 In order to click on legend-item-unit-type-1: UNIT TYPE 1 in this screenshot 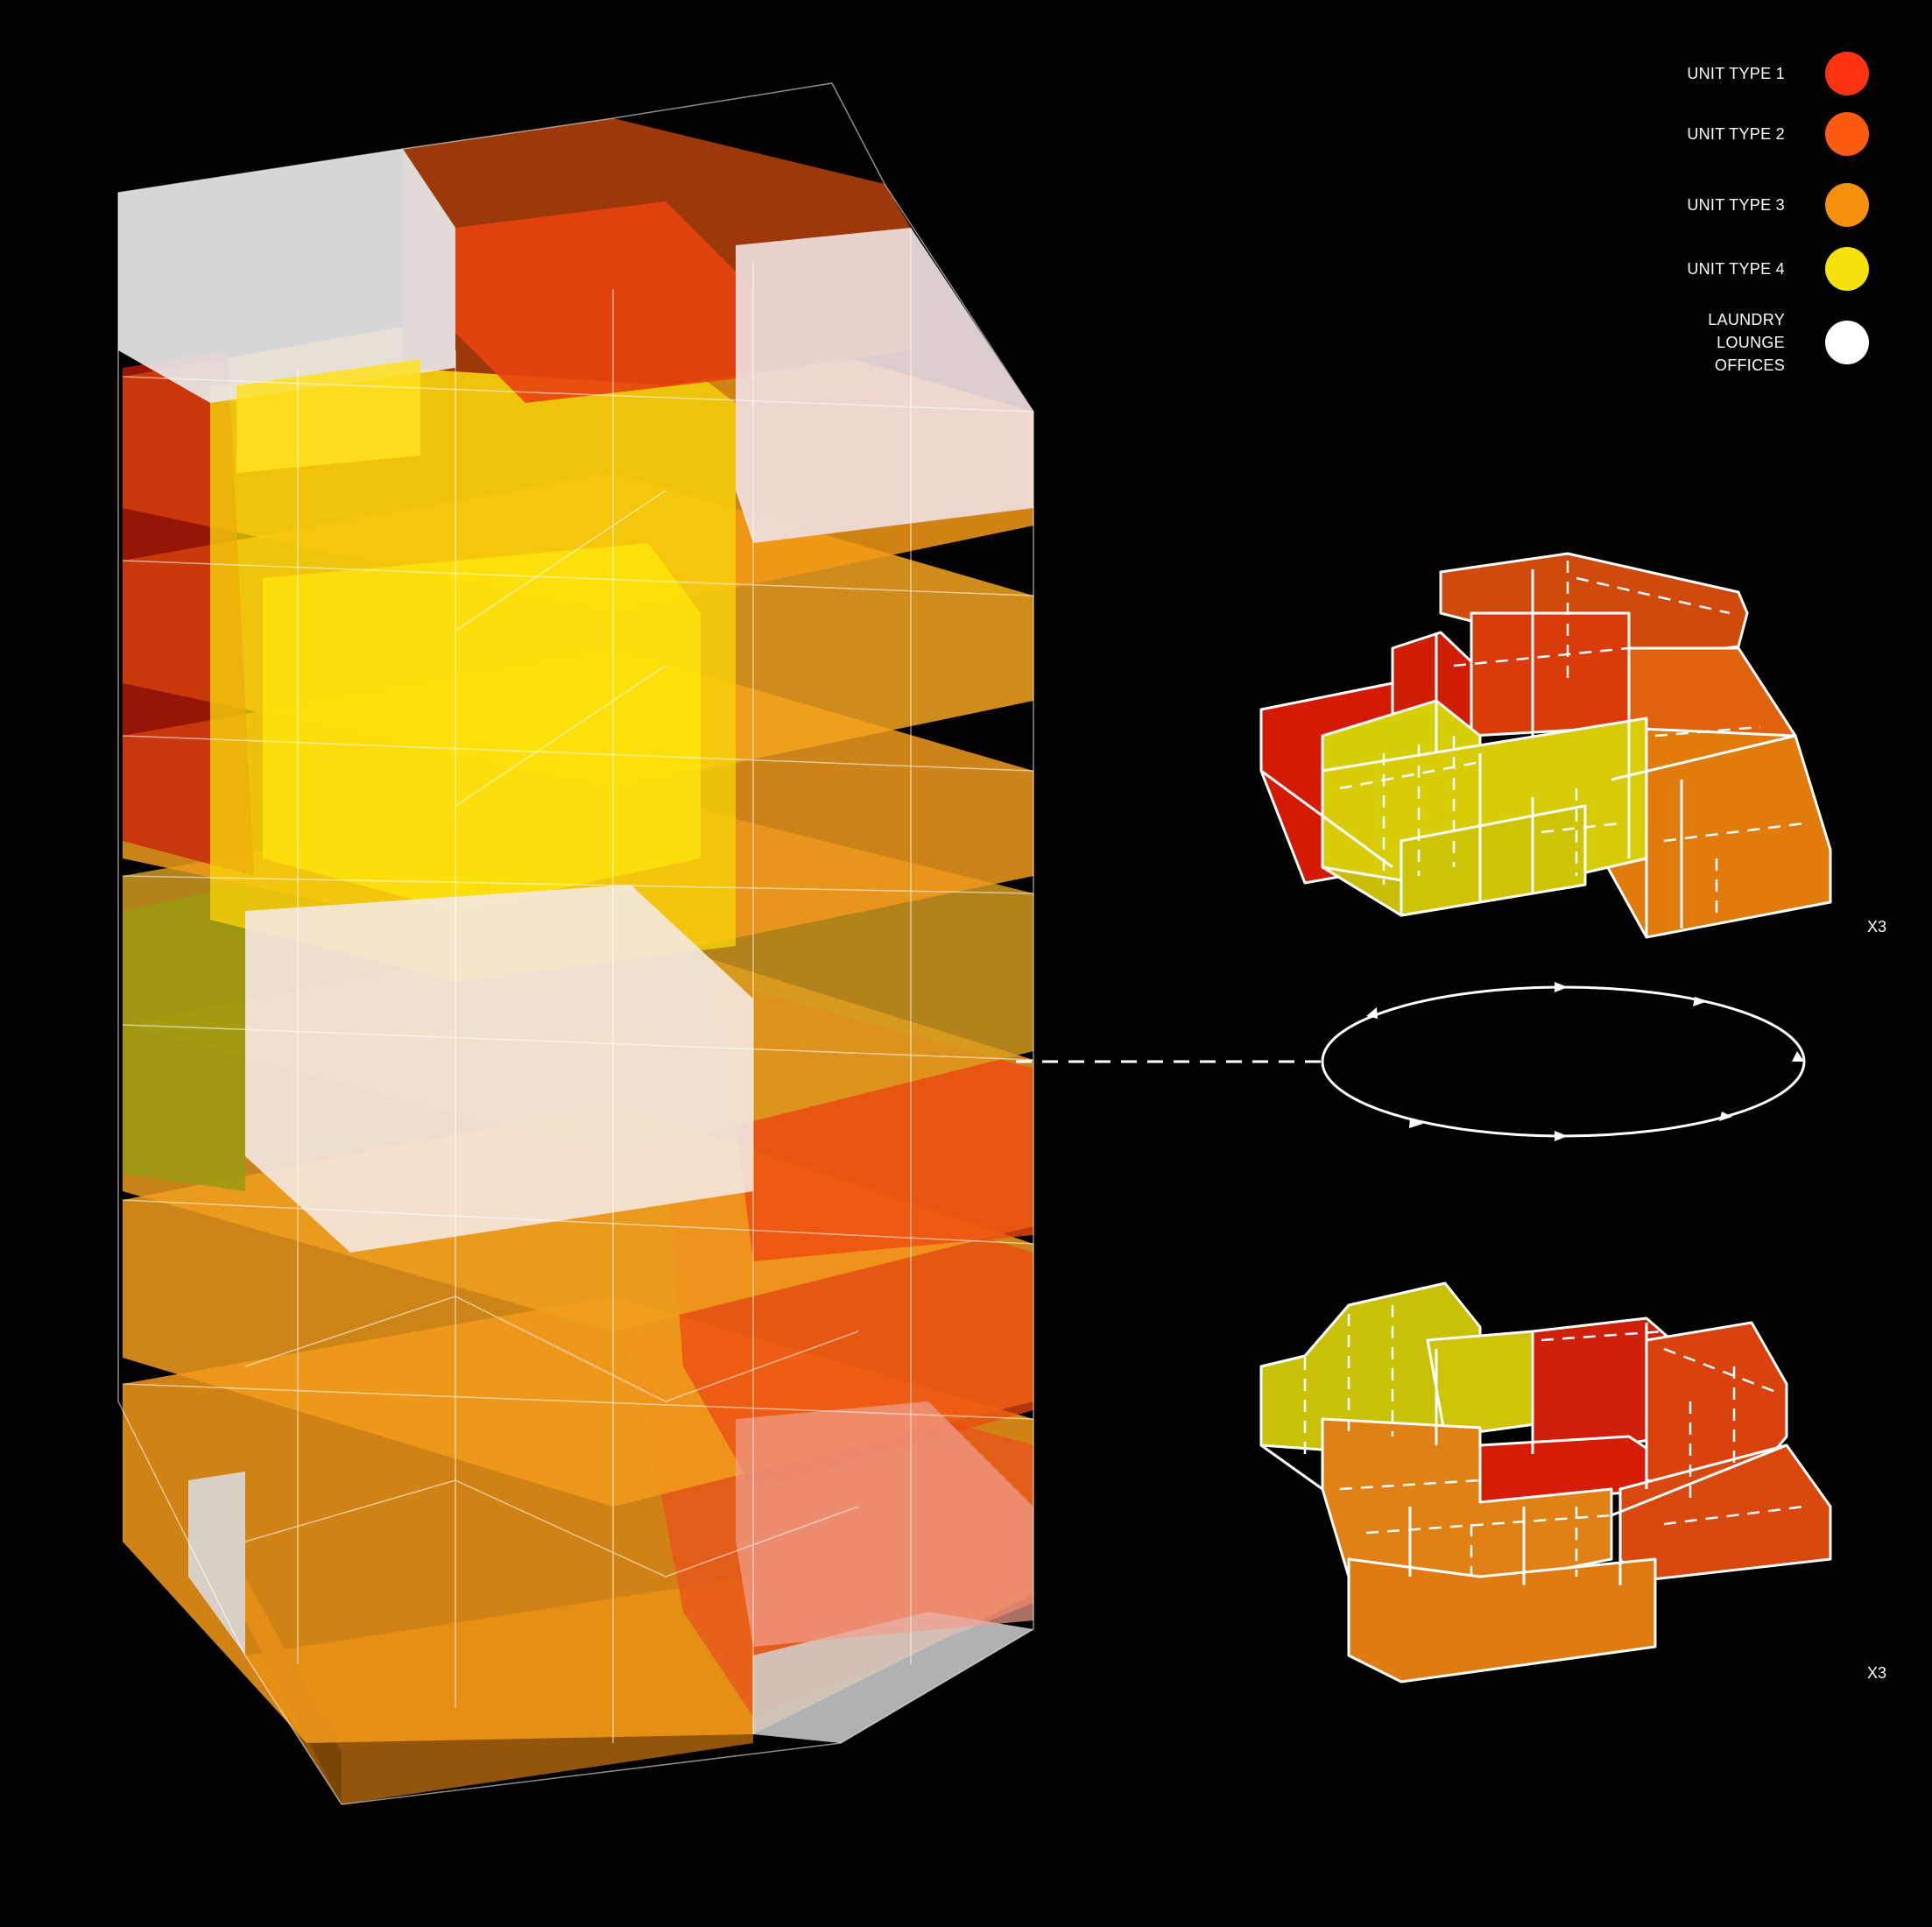, I will do `click(1778, 73)`.